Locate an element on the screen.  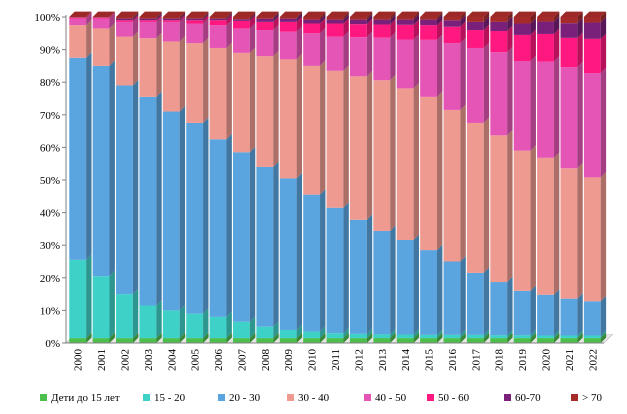
y-tick-label: 10% is located at coordinates (50, 311).